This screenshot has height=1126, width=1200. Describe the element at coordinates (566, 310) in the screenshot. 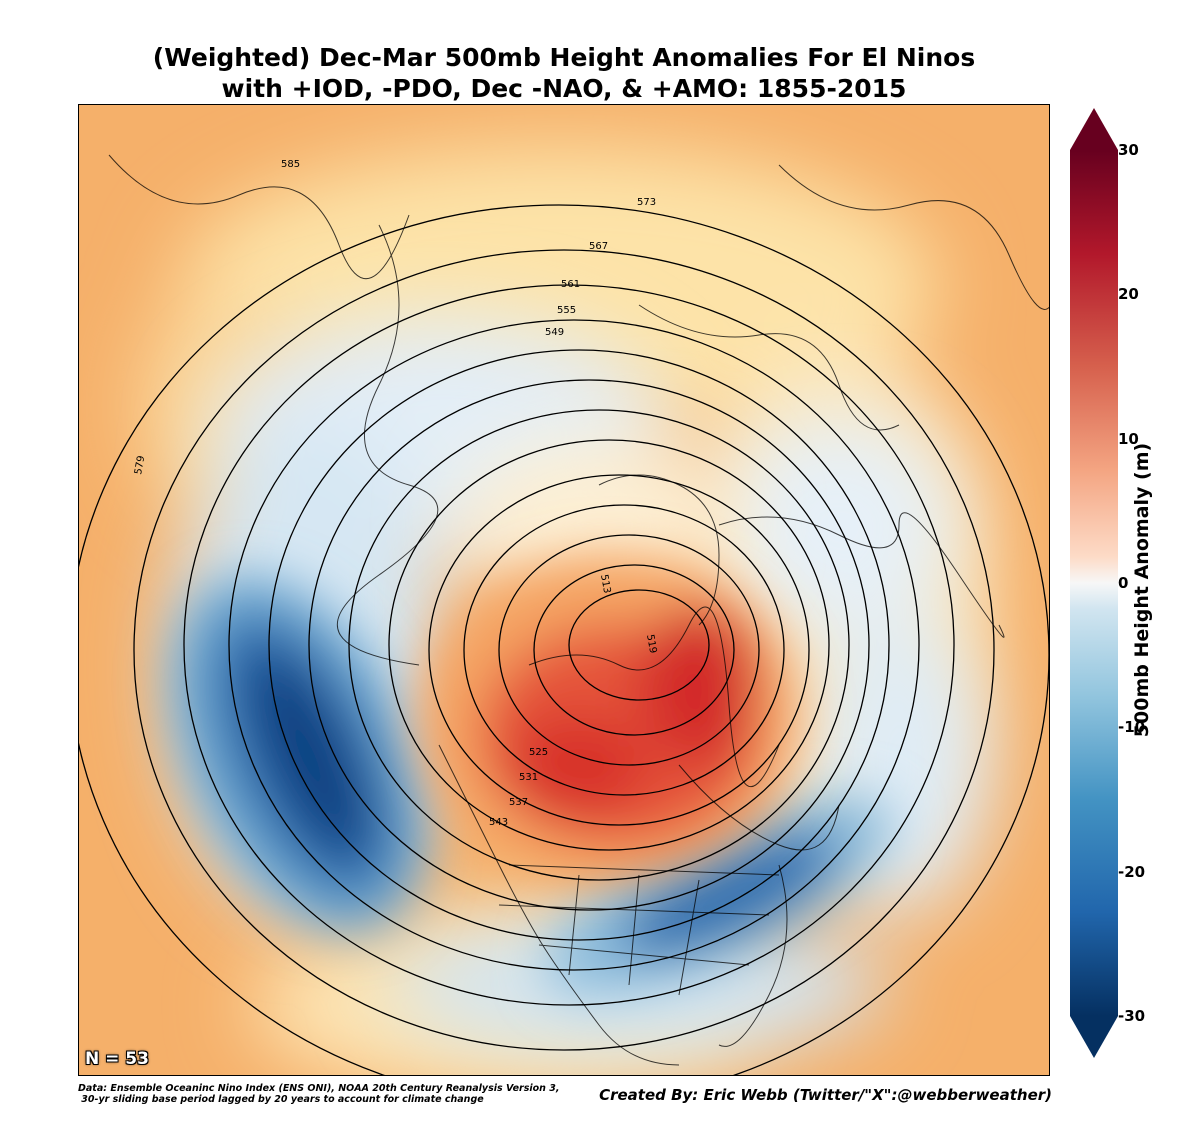

I see `contour-label: 555` at that location.